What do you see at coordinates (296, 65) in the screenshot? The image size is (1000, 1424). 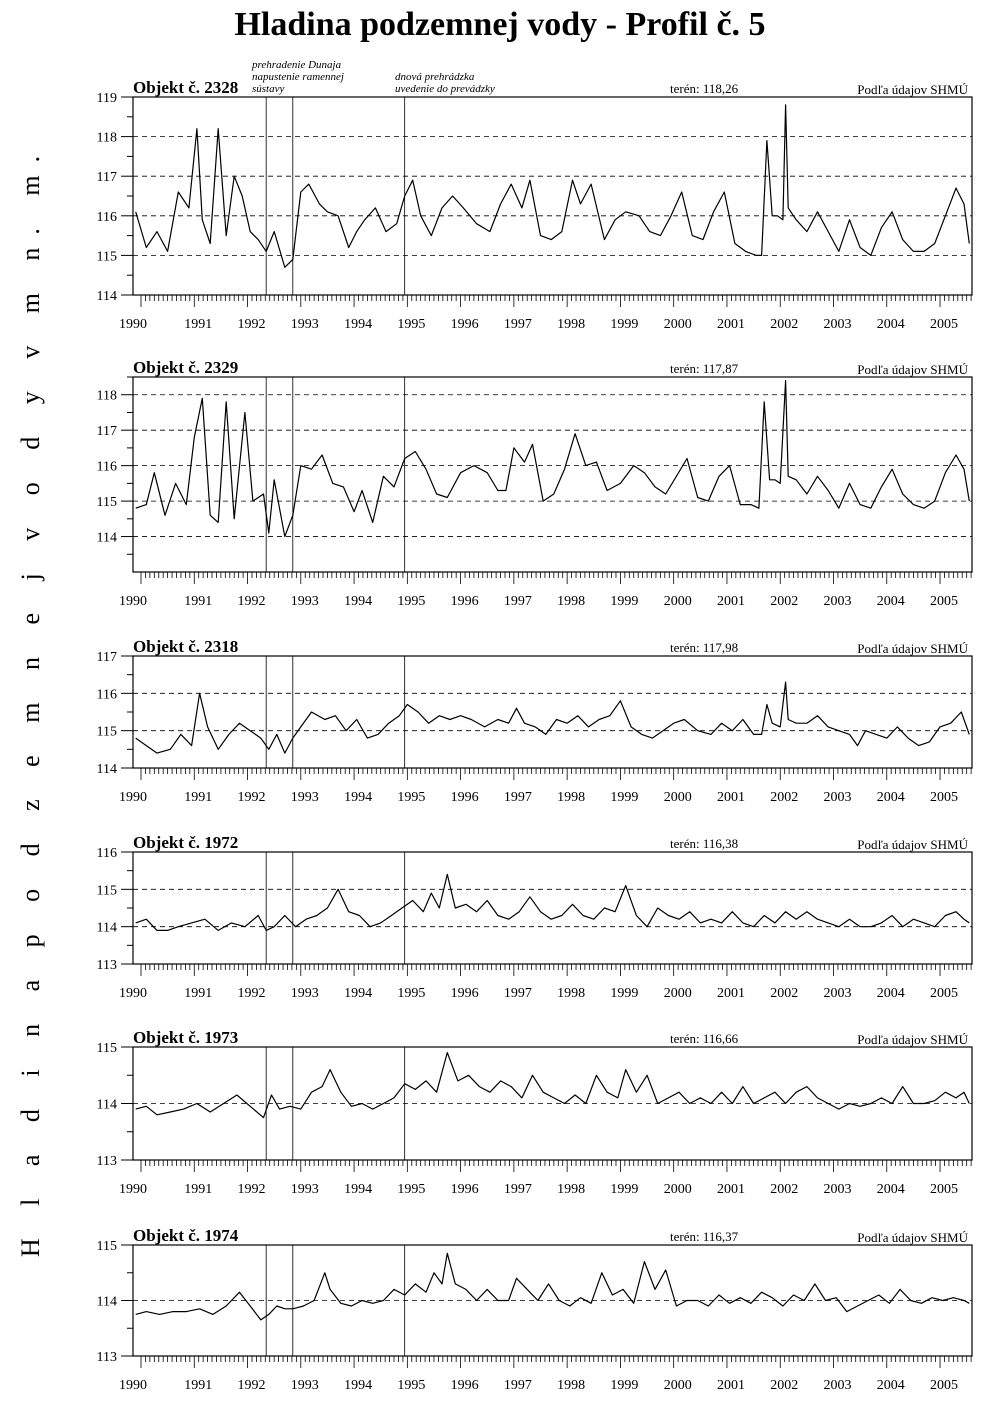 I see `event-label: prehradenie Dunaja` at bounding box center [296, 65].